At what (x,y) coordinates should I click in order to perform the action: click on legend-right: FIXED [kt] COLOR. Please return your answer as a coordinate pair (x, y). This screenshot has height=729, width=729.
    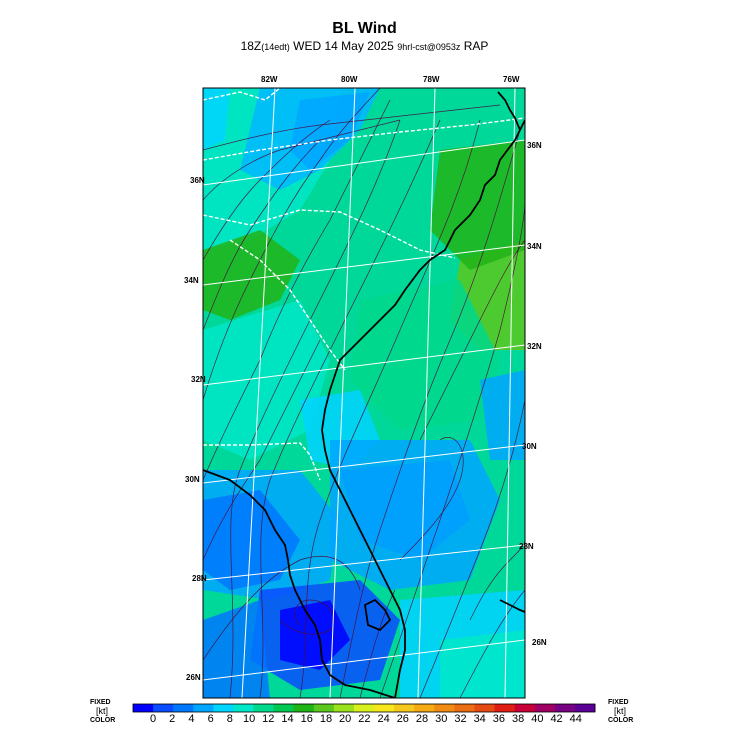
    Looking at the image, I should click on (620, 711).